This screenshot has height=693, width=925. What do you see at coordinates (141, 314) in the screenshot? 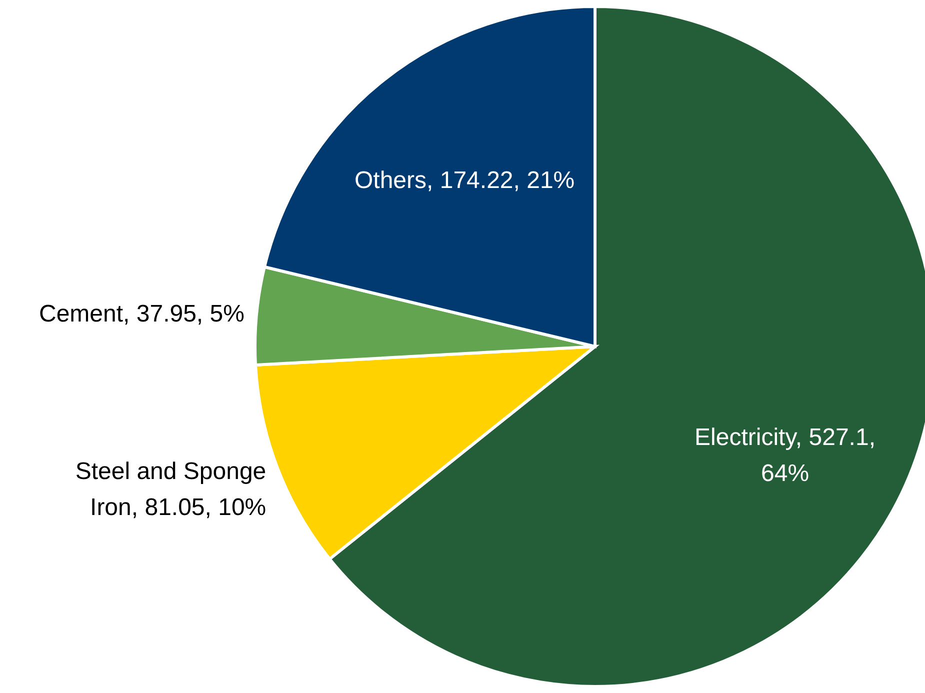
I see `slice-label: Cement, 37.95, 5%` at bounding box center [141, 314].